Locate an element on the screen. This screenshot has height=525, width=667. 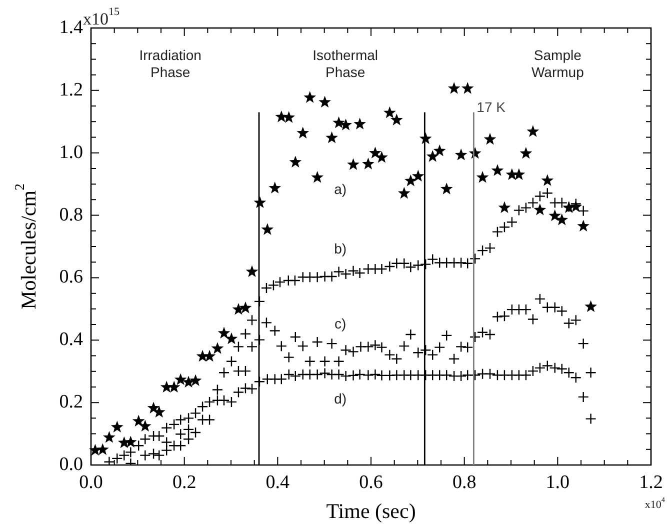
annotation: Isothermal Phase is located at coordinates (345, 63).